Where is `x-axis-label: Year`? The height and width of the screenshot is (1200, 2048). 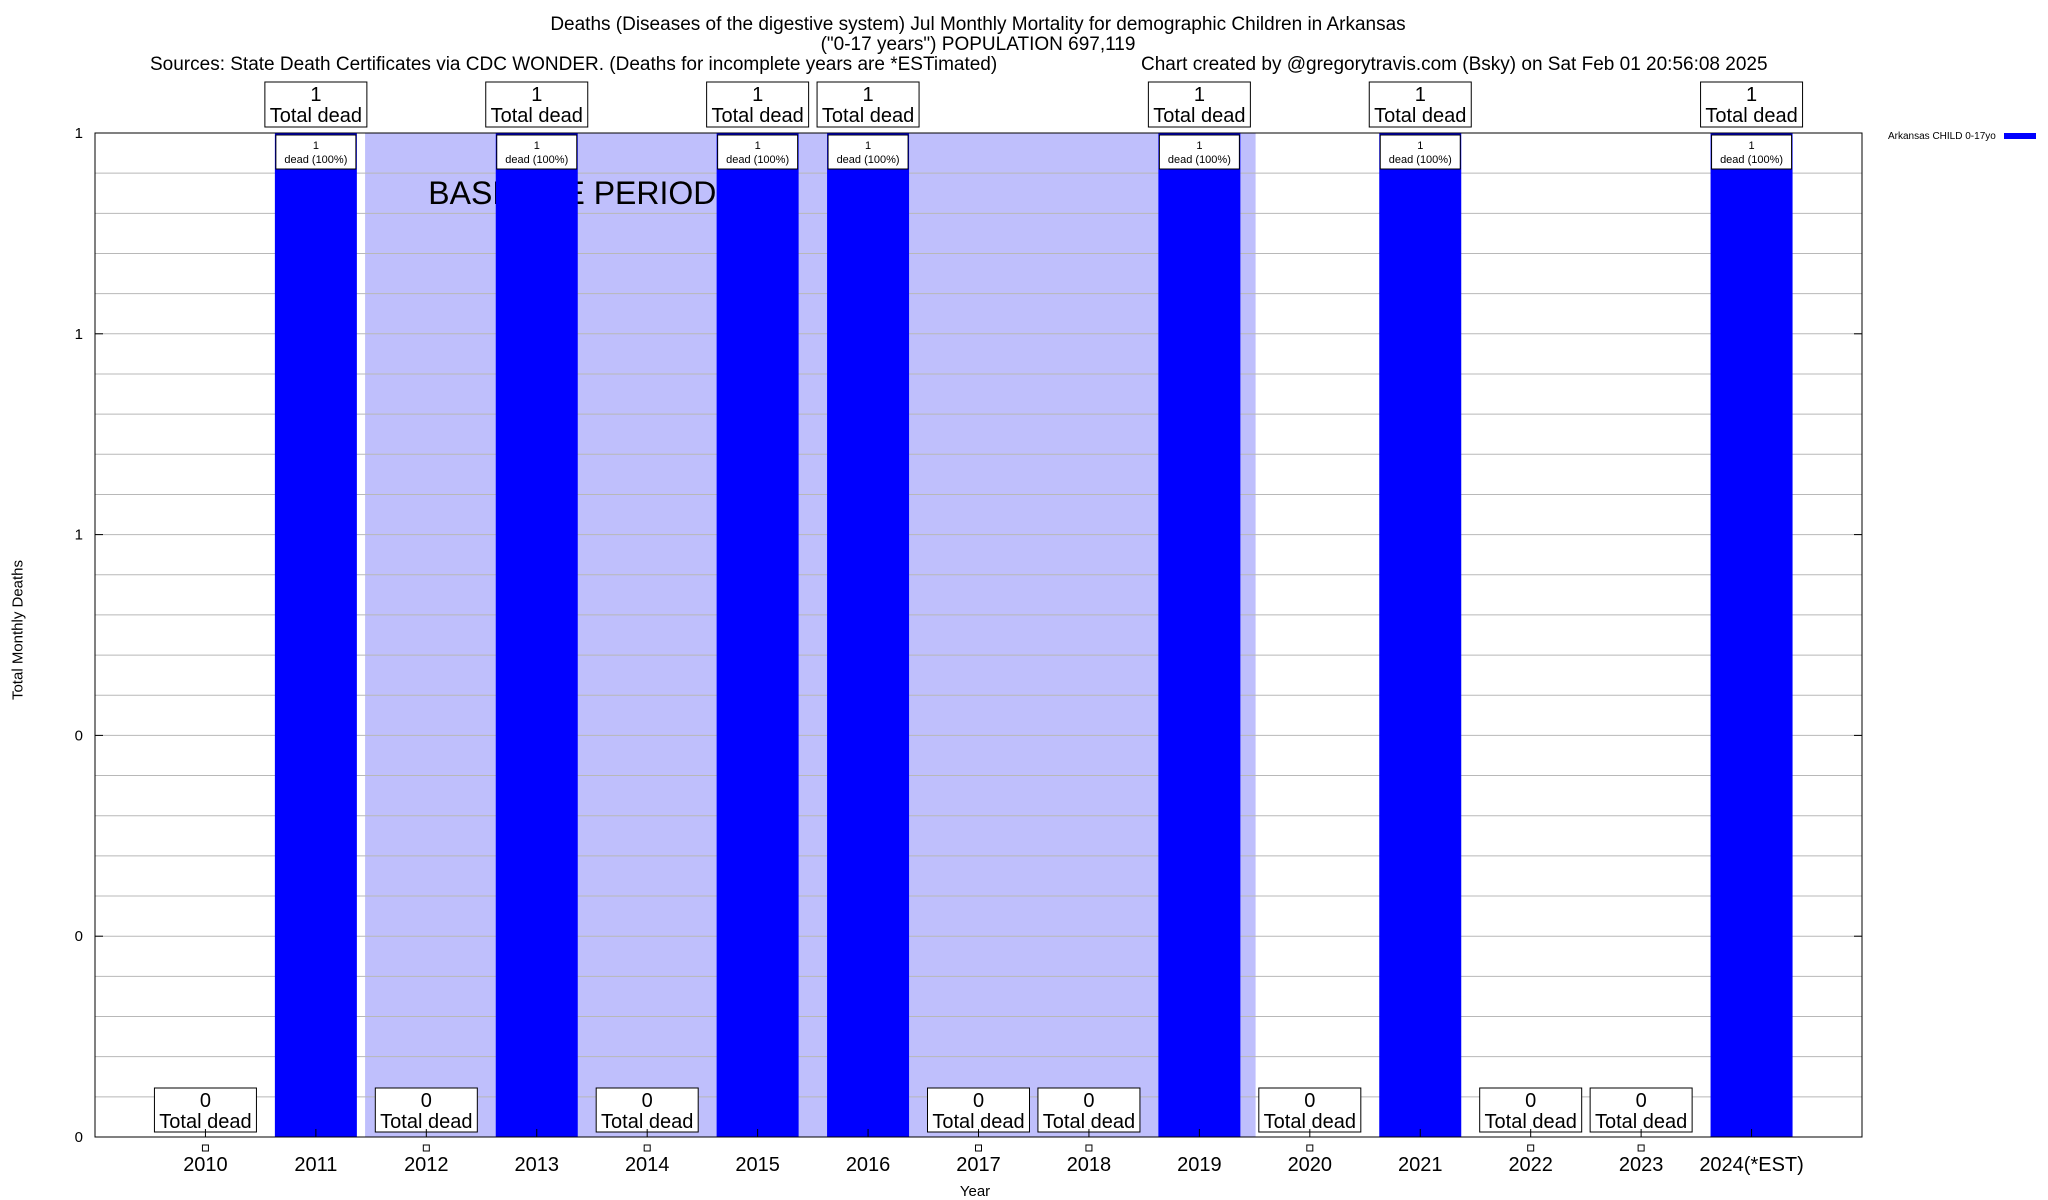 x-axis-label: Year is located at coordinates (975, 1191).